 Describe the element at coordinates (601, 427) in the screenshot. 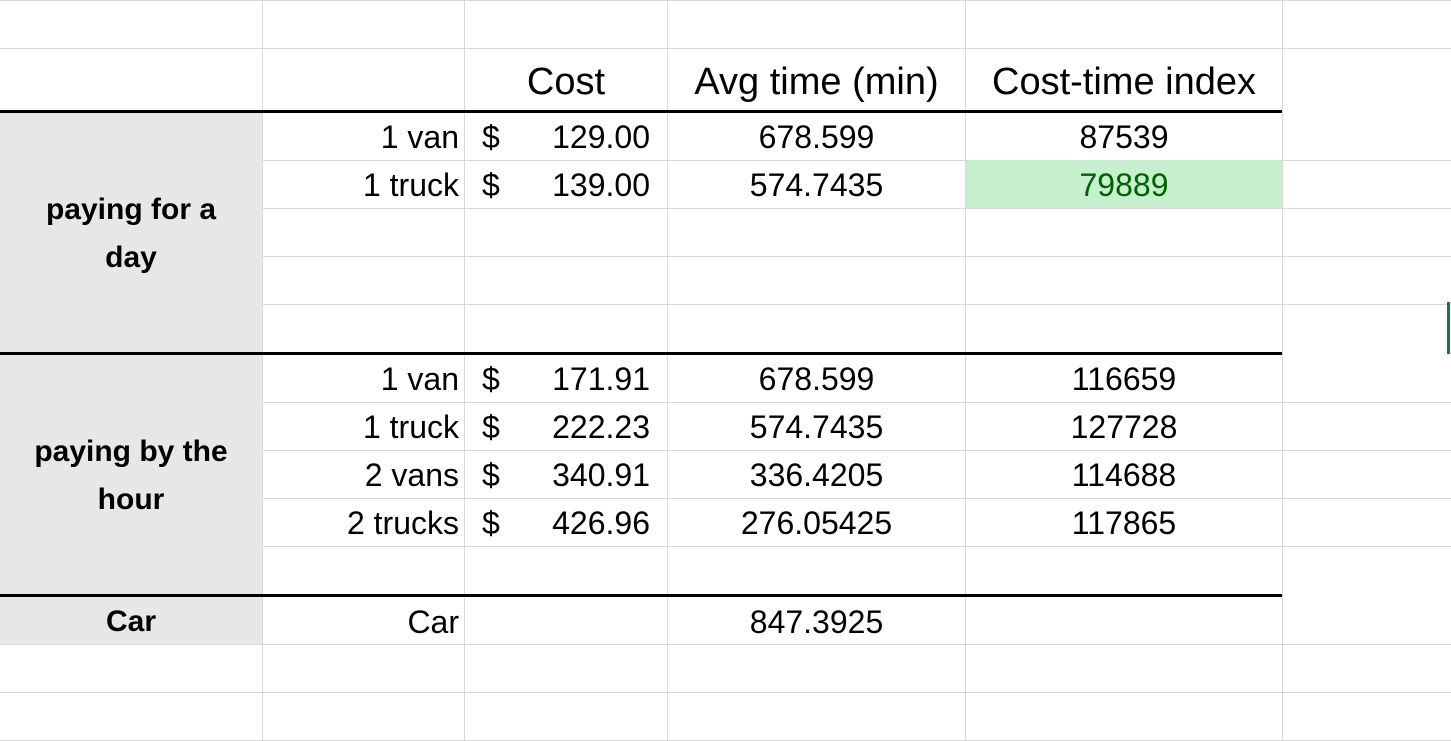

I see `cost-cell: 222.23` at that location.